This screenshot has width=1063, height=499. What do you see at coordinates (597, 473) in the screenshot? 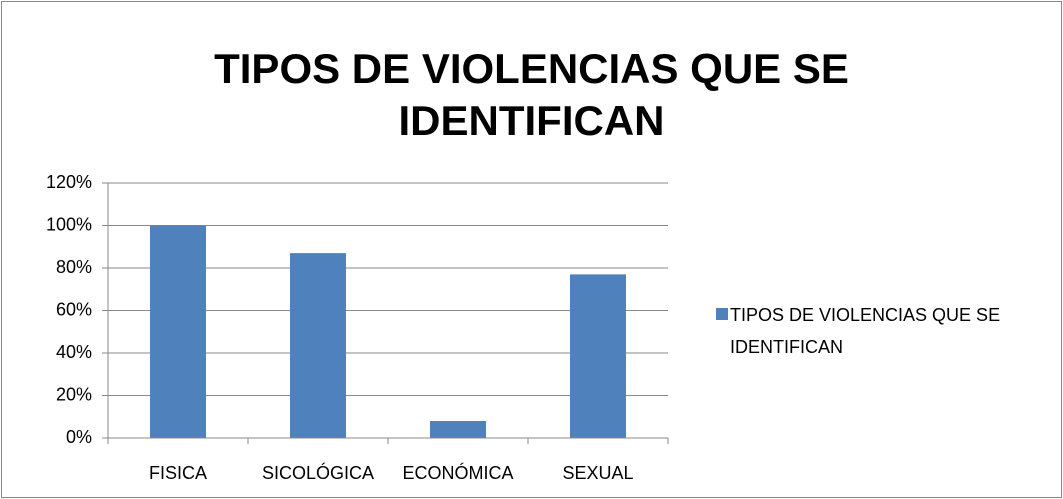
I see `x-tick-label: SEXUAL` at bounding box center [597, 473].